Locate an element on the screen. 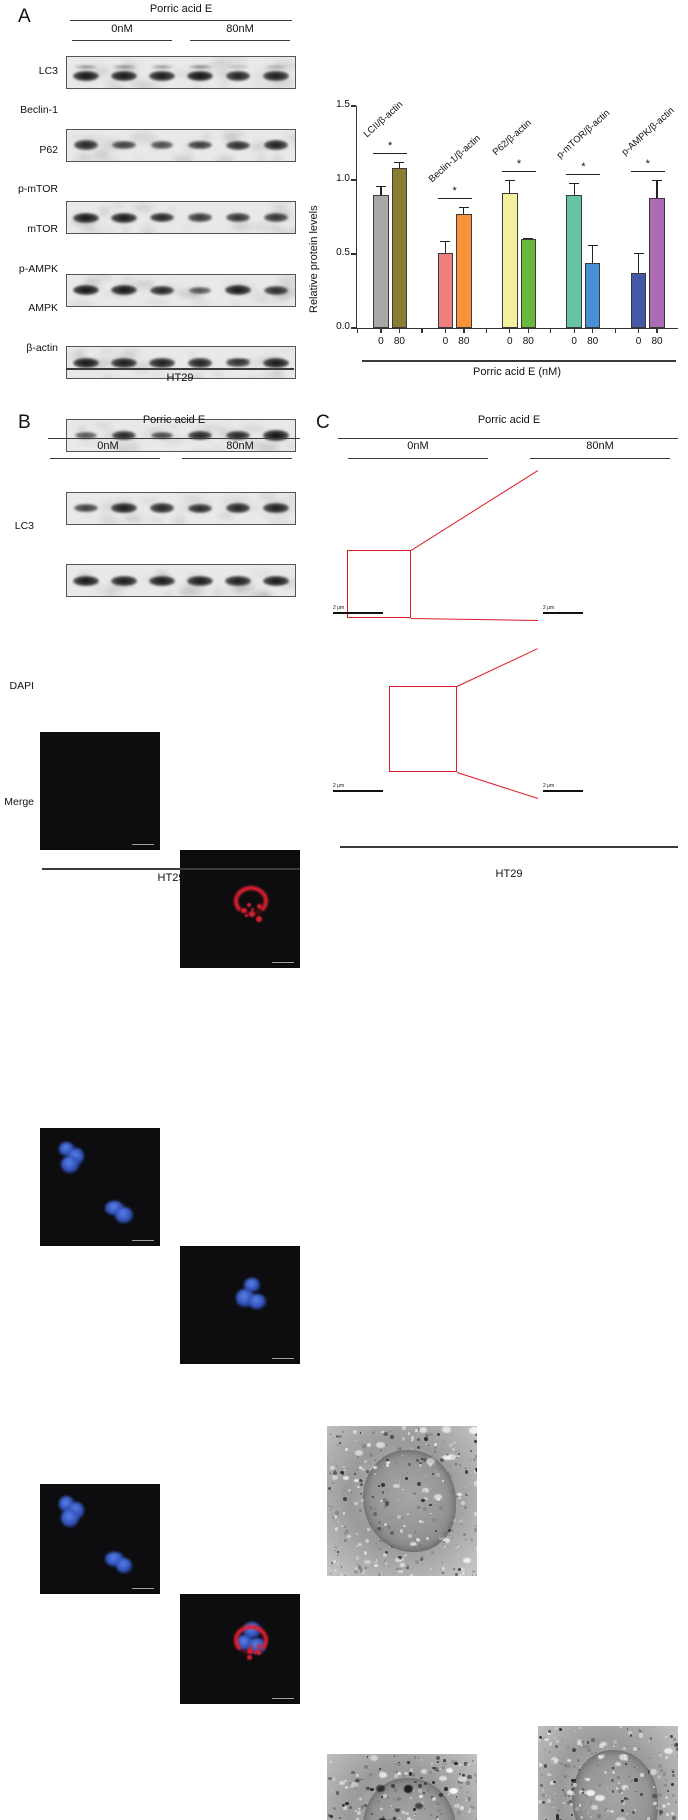 This screenshot has height=1820, width=688. y-axis is located at coordinates (357, 217).